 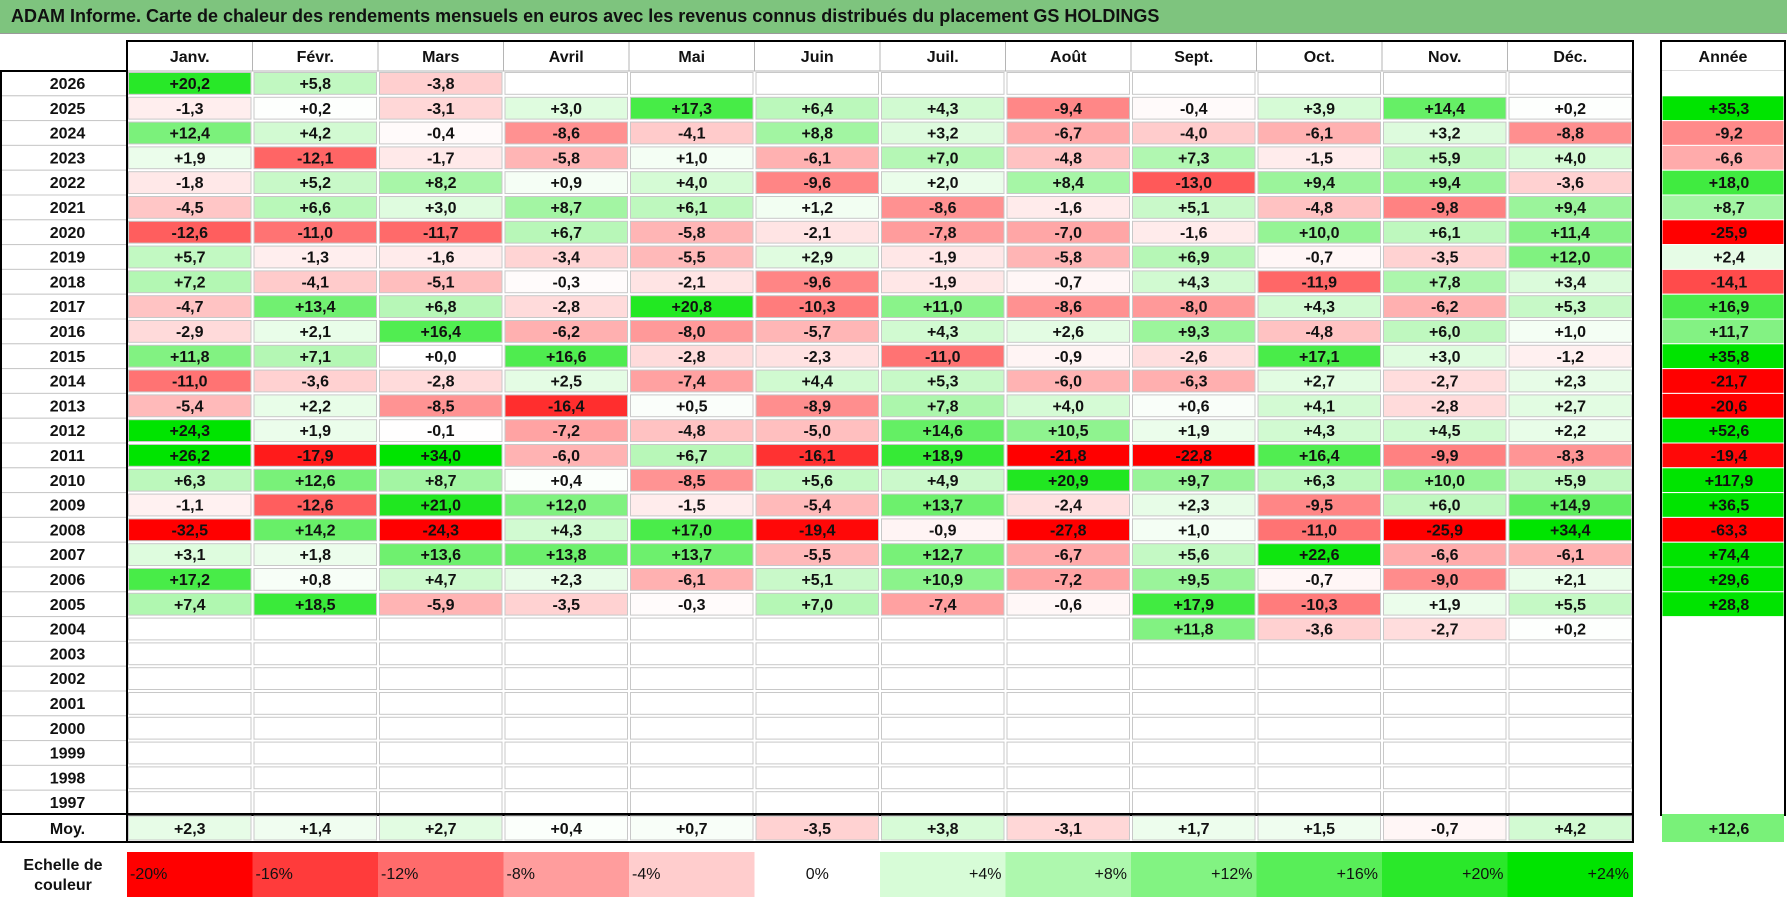 What do you see at coordinates (1194, 307) in the screenshot?
I see `month-return-value: -8,0` at bounding box center [1194, 307].